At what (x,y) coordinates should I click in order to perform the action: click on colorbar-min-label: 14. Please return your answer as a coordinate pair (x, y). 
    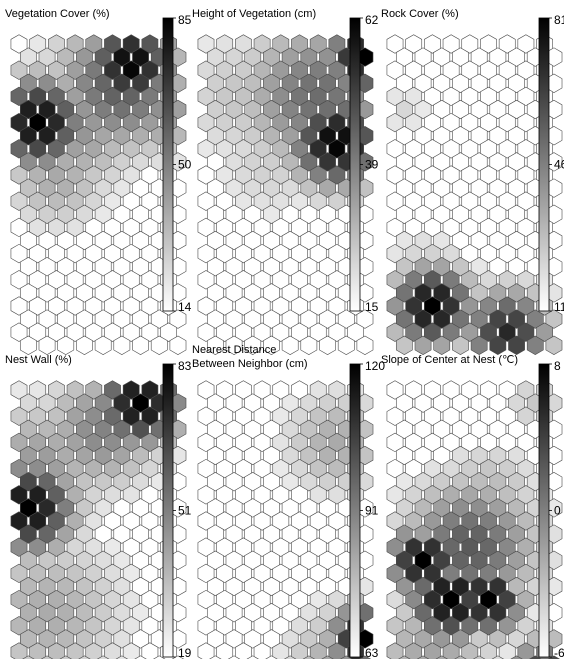
    Looking at the image, I should click on (185, 307).